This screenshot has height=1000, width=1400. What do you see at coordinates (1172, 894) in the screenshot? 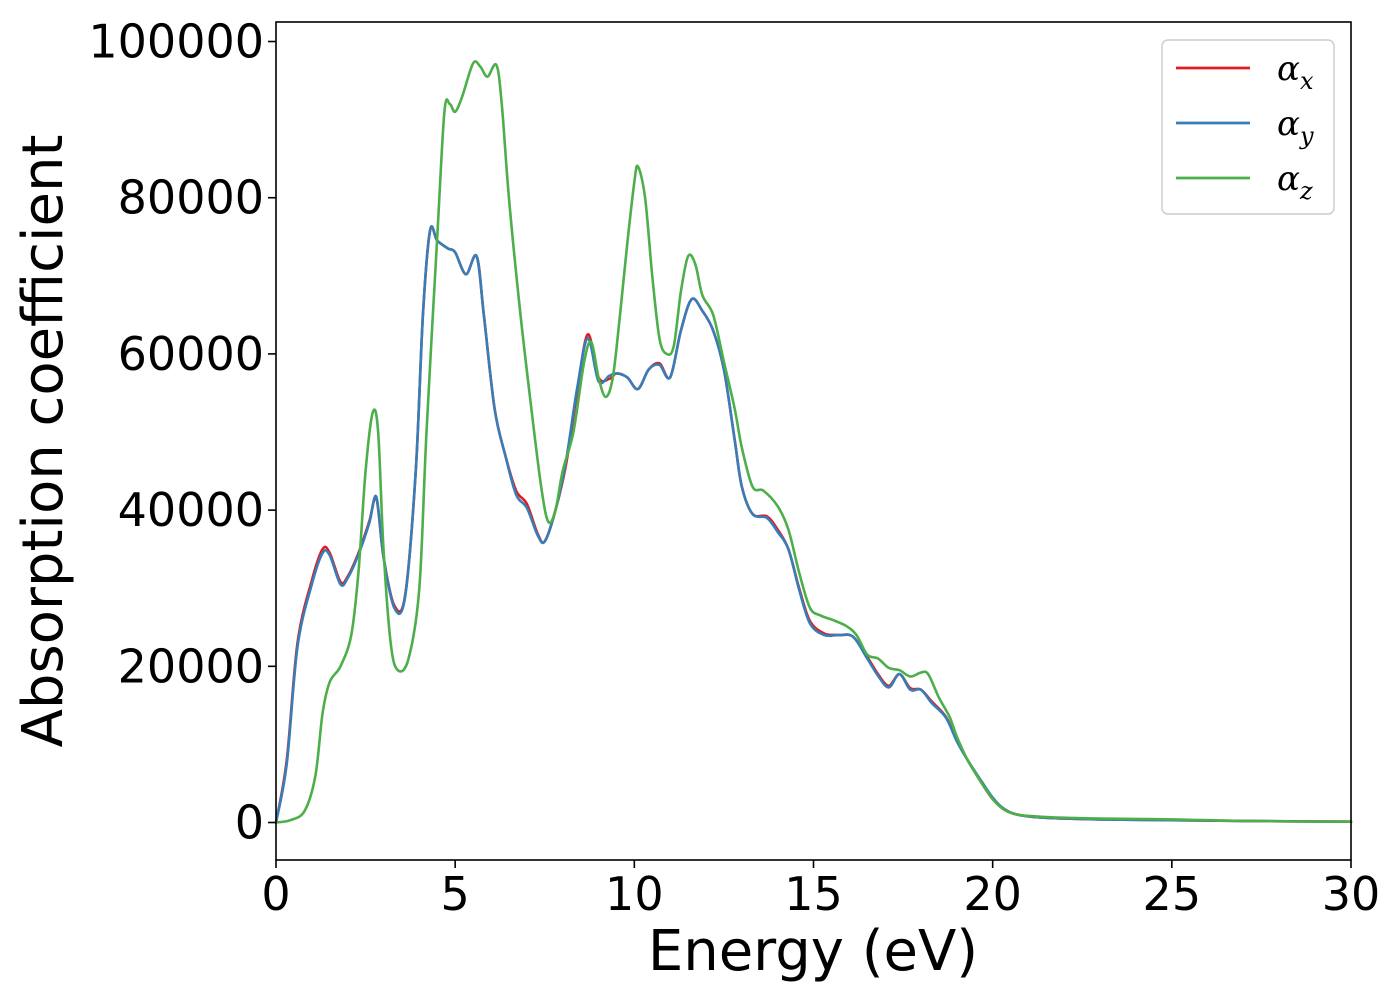
I see `x-tick-label: 25` at bounding box center [1172, 894].